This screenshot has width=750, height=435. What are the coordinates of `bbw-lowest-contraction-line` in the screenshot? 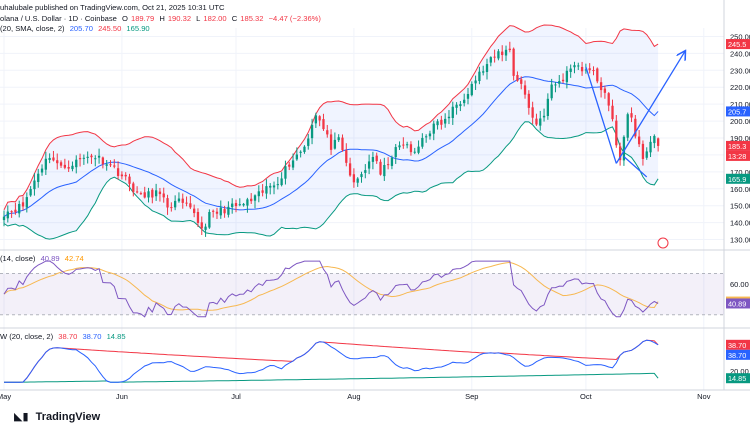 It's located at (331, 377).